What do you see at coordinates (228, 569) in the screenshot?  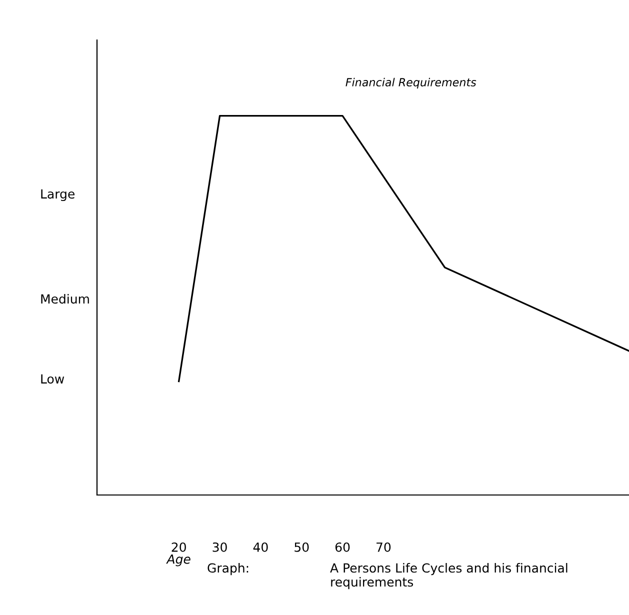 I see `text: Graph:` at bounding box center [228, 569].